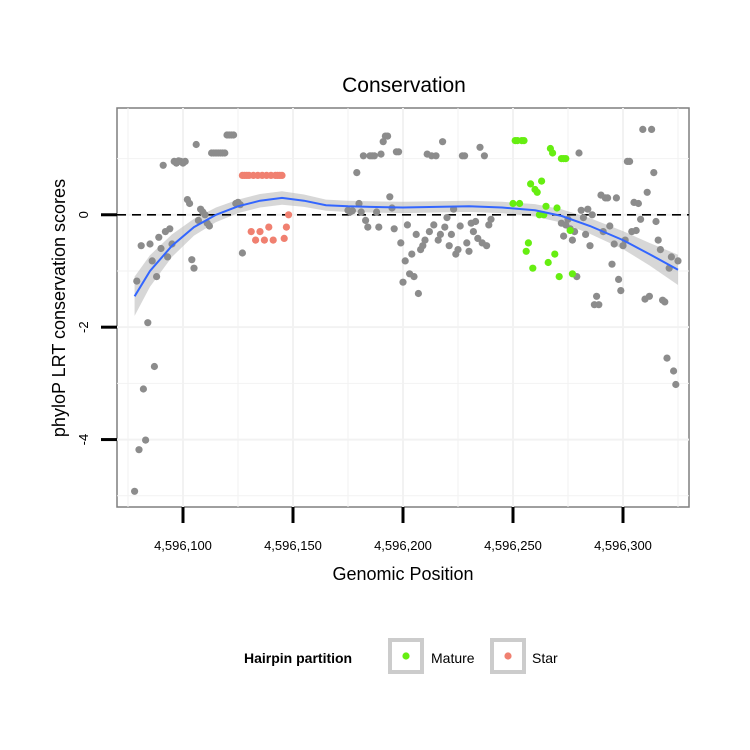 The height and width of the screenshot is (750, 750). Describe the element at coordinates (265, 207) in the screenshot. I see `series-star` at that location.